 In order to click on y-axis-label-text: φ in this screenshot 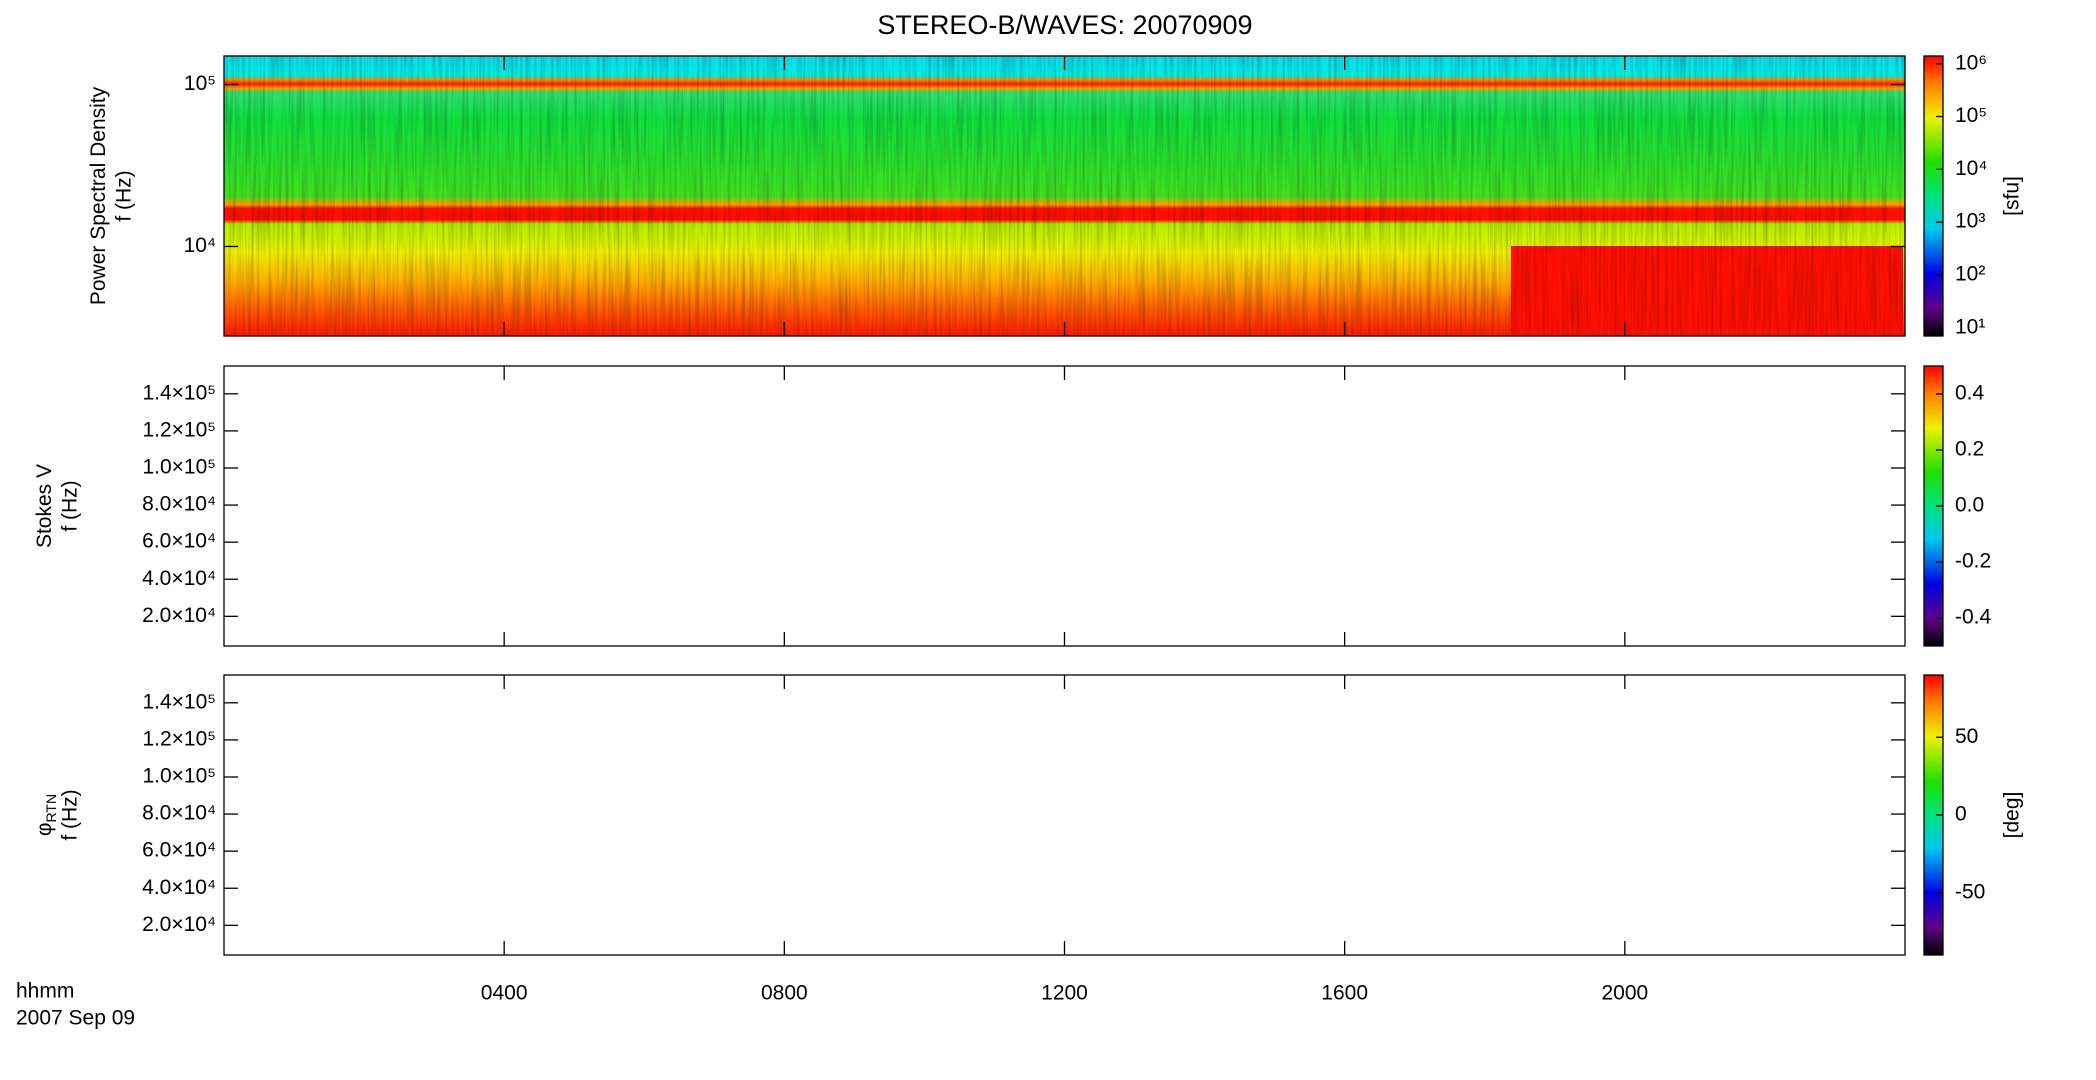, I will do `click(44, 829)`.